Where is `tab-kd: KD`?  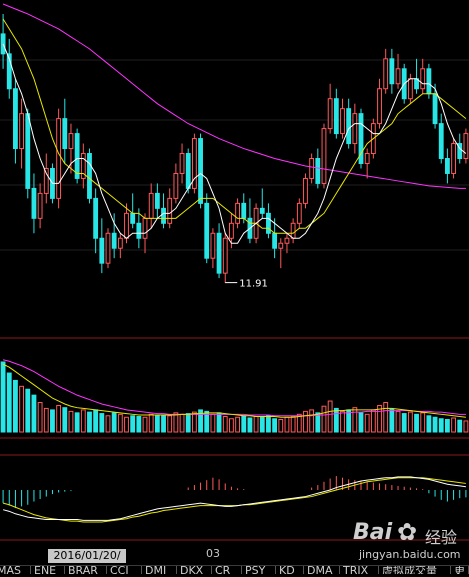
tab-kd: KD is located at coordinates (290, 570).